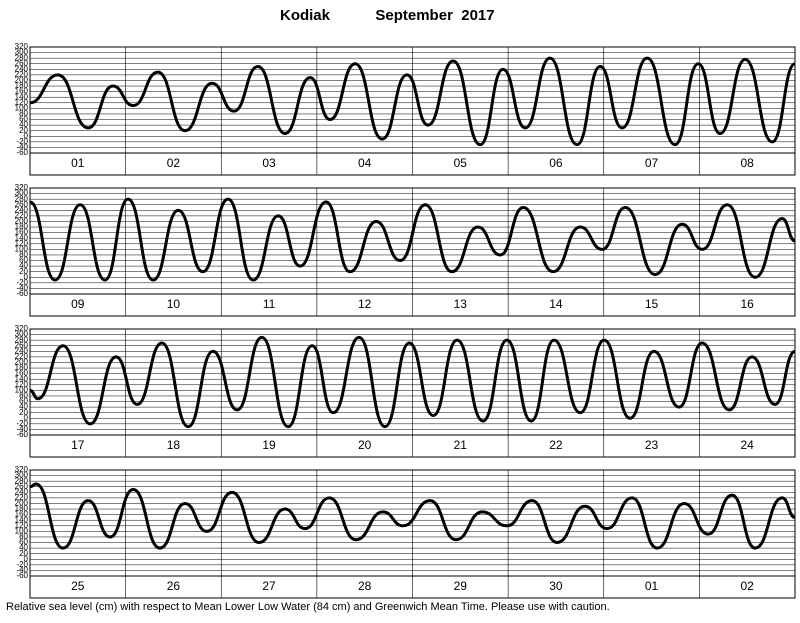 This screenshot has width=800, height=623. I want to click on day-label: 22, so click(556, 445).